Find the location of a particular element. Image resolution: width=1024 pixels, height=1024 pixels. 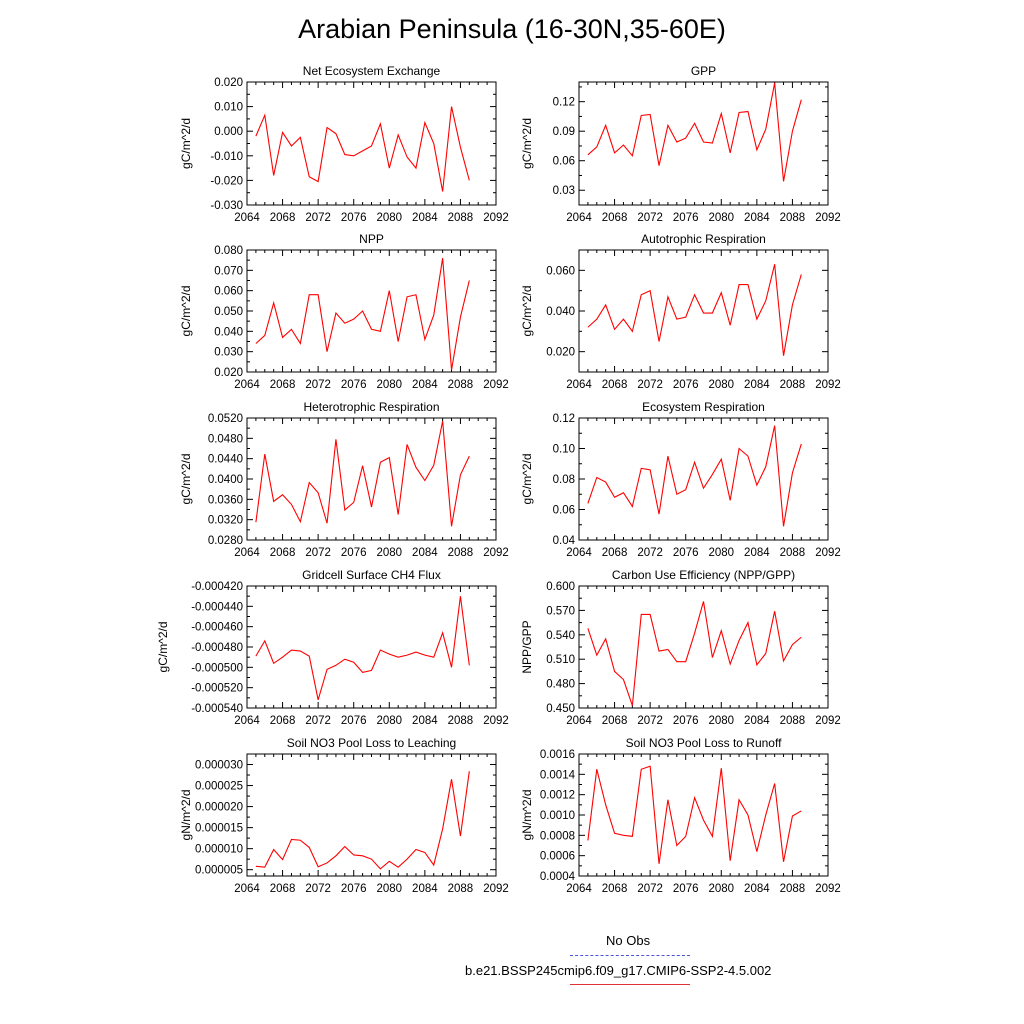

y-tick-label: 0.12 is located at coordinates (564, 103).